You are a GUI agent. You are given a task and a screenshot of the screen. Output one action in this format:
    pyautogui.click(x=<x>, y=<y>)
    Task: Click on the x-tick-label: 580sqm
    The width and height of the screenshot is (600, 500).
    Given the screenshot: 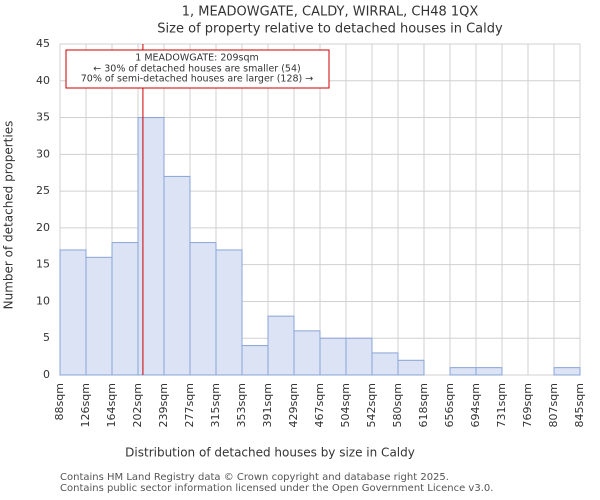 What is the action you would take?
    pyautogui.click(x=397, y=405)
    